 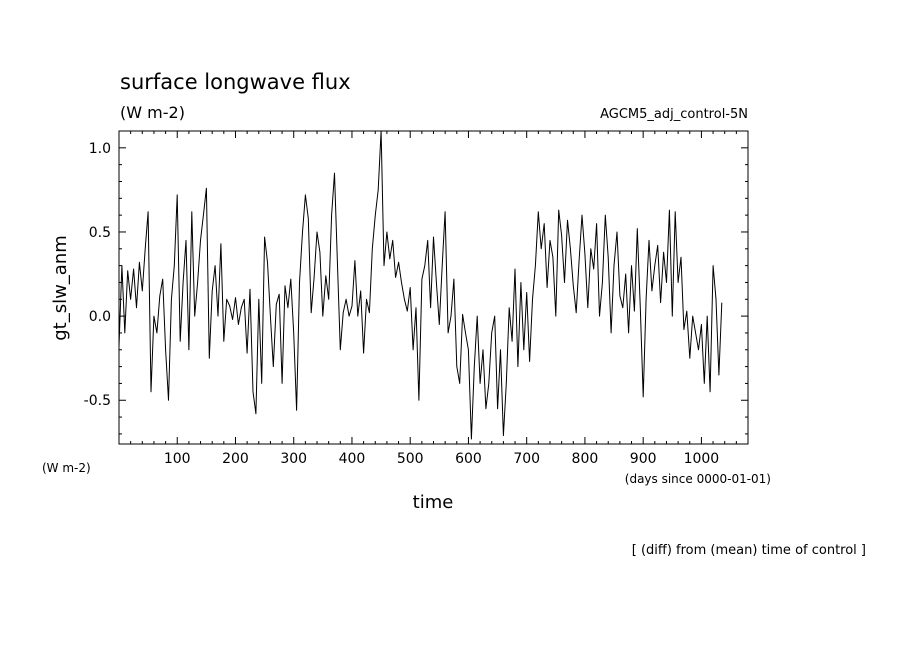 What do you see at coordinates (235, 459) in the screenshot?
I see `x-tick-label: 200` at bounding box center [235, 459].